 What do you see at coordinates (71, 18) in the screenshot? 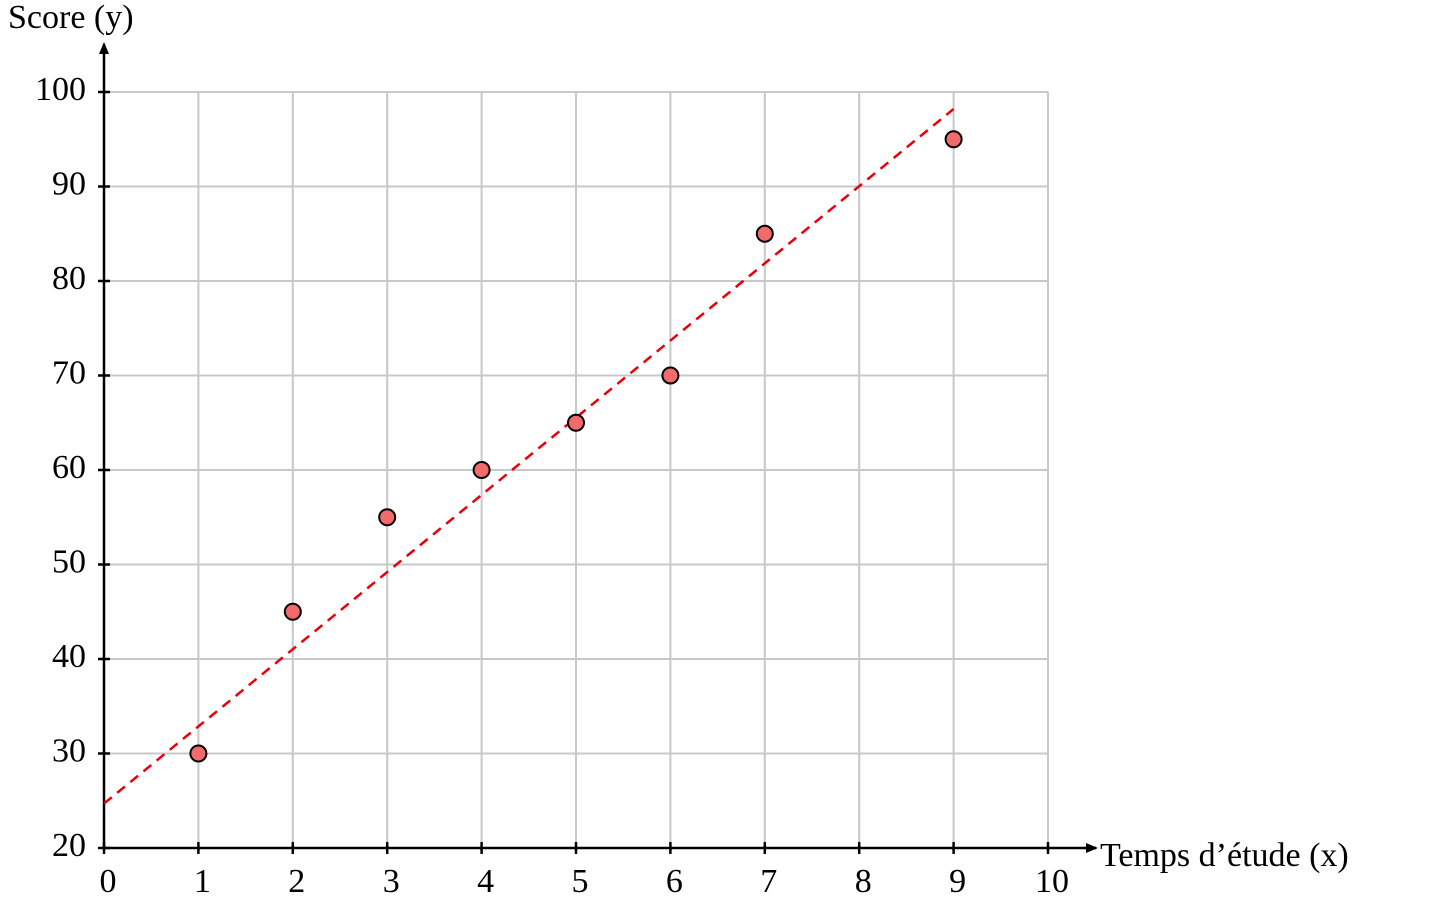
I see `y-axis-label: Score (y)` at bounding box center [71, 18].